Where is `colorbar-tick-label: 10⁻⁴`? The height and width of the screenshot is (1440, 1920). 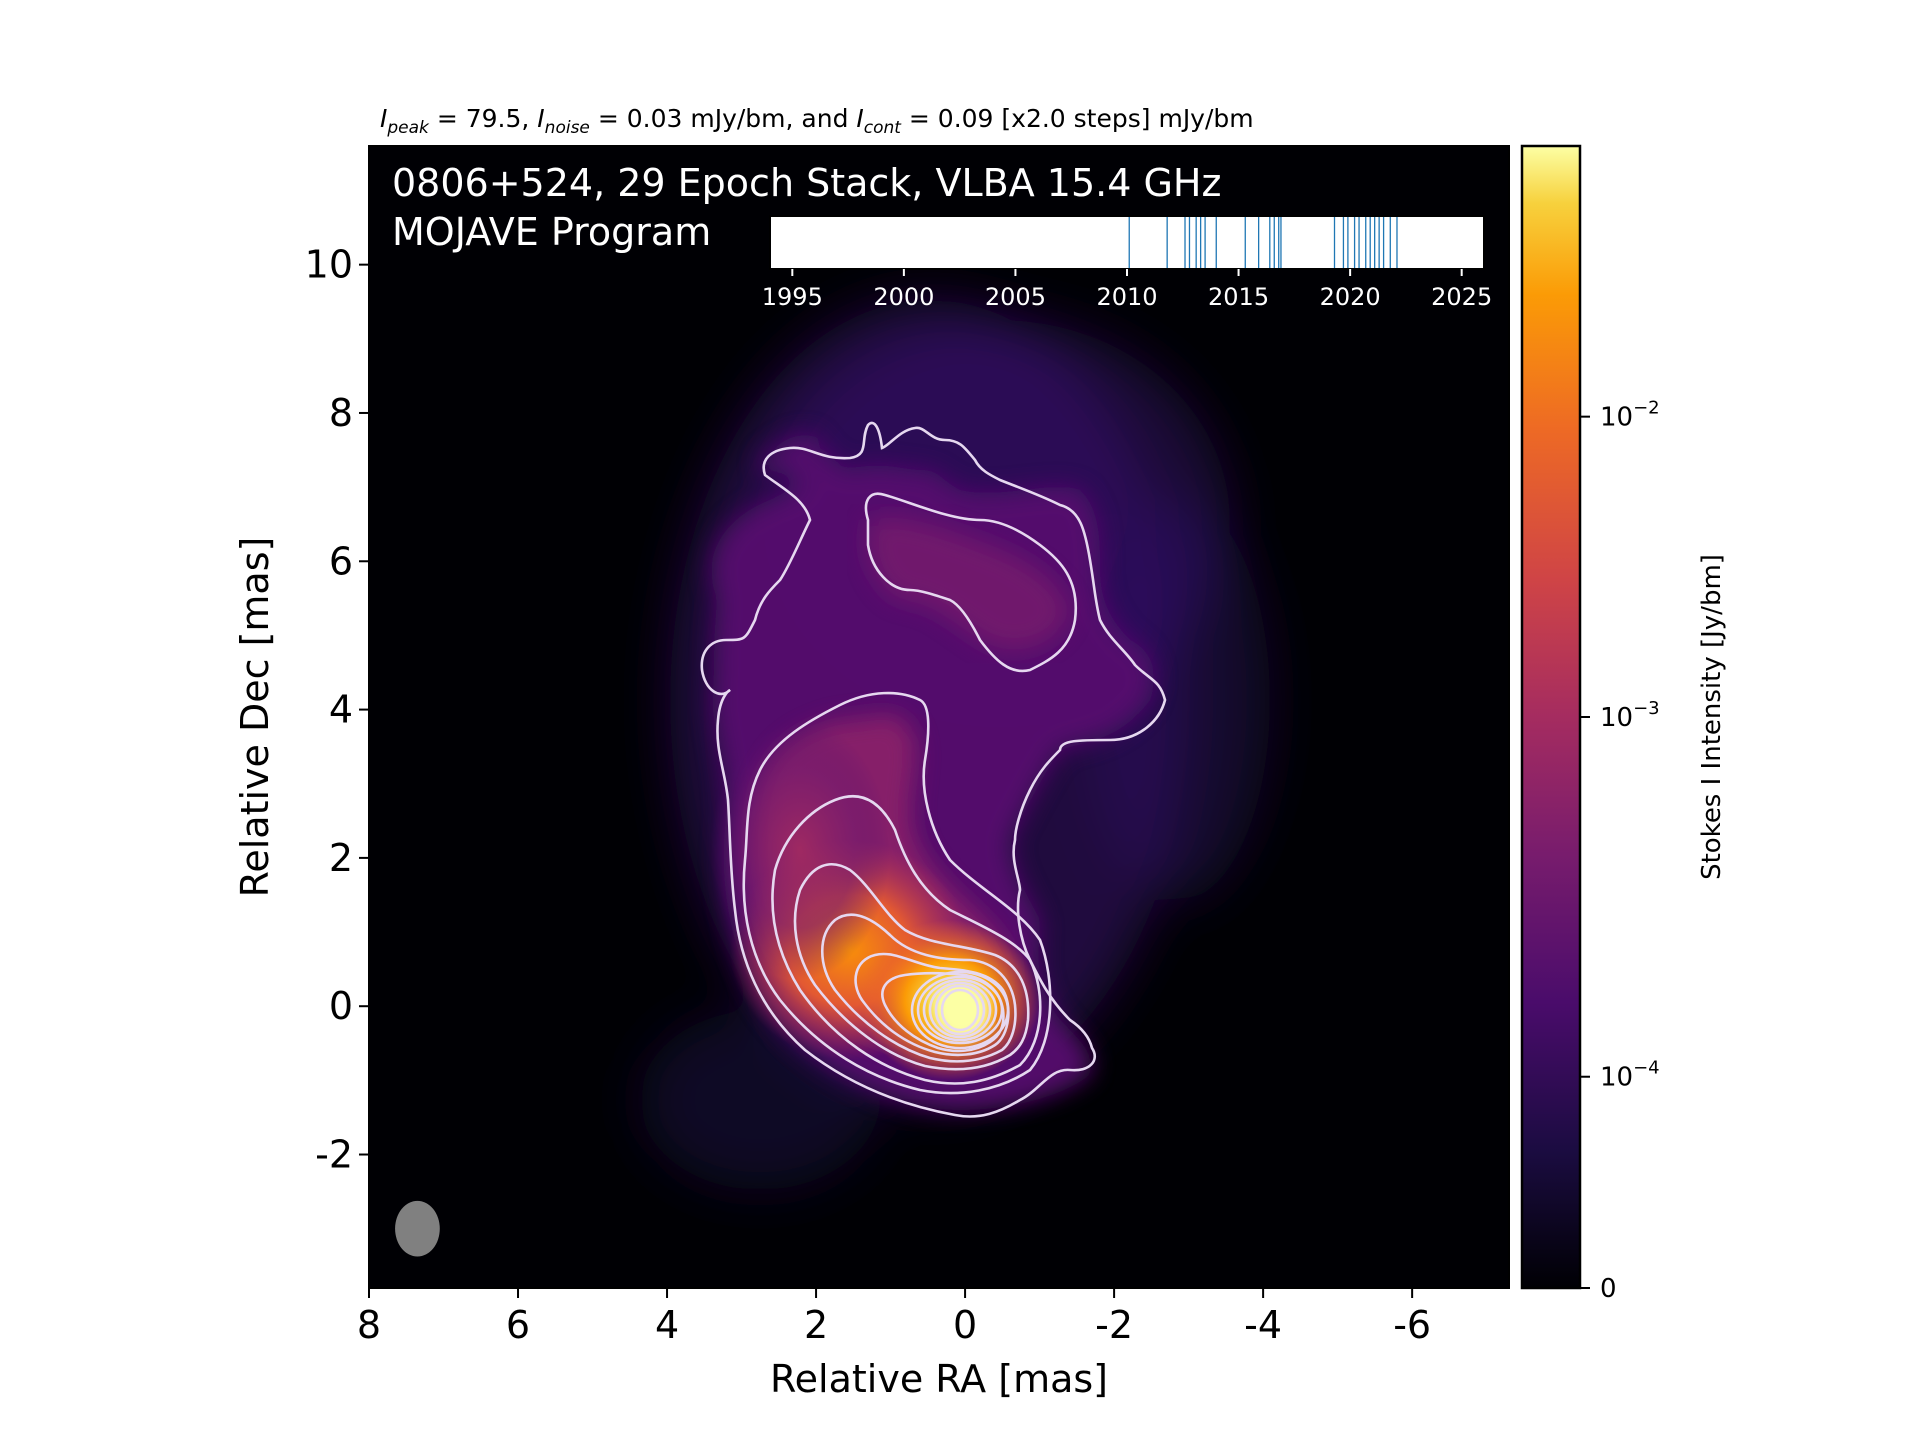
colorbar-tick-label: 10⁻⁴ is located at coordinates (1630, 1075).